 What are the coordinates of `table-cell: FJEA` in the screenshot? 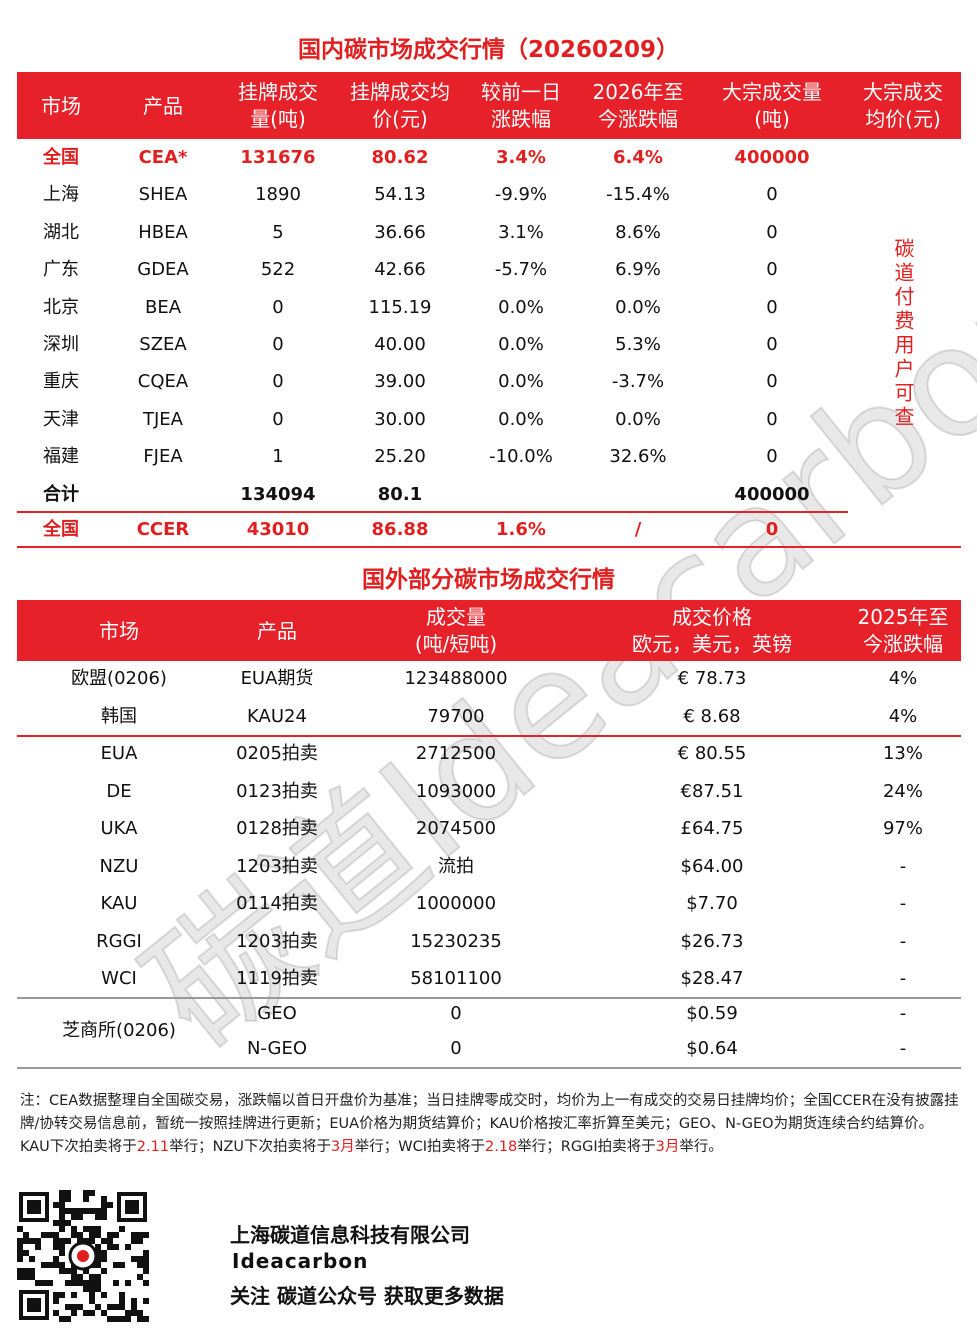 It's located at (163, 457).